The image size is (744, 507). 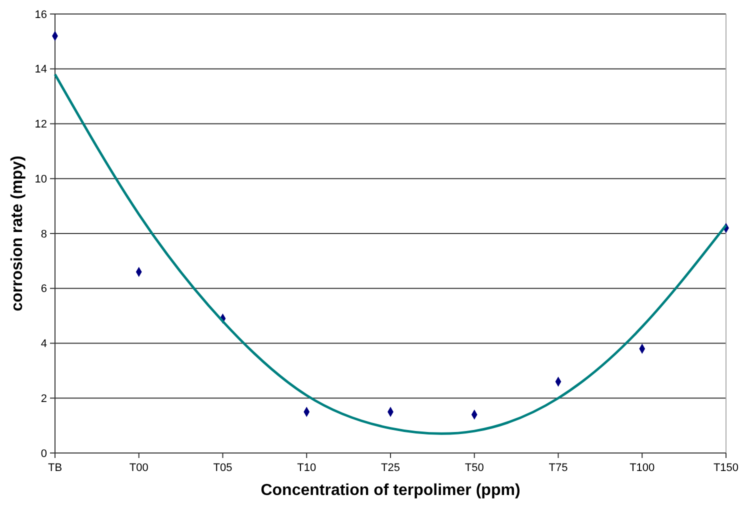 What do you see at coordinates (43, 344) in the screenshot?
I see `y-tick-label: 4` at bounding box center [43, 344].